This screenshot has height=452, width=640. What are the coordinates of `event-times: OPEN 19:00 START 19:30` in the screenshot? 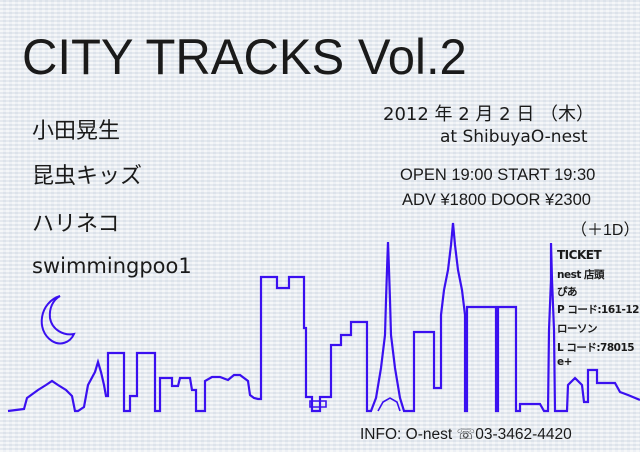 It's located at (498, 175).